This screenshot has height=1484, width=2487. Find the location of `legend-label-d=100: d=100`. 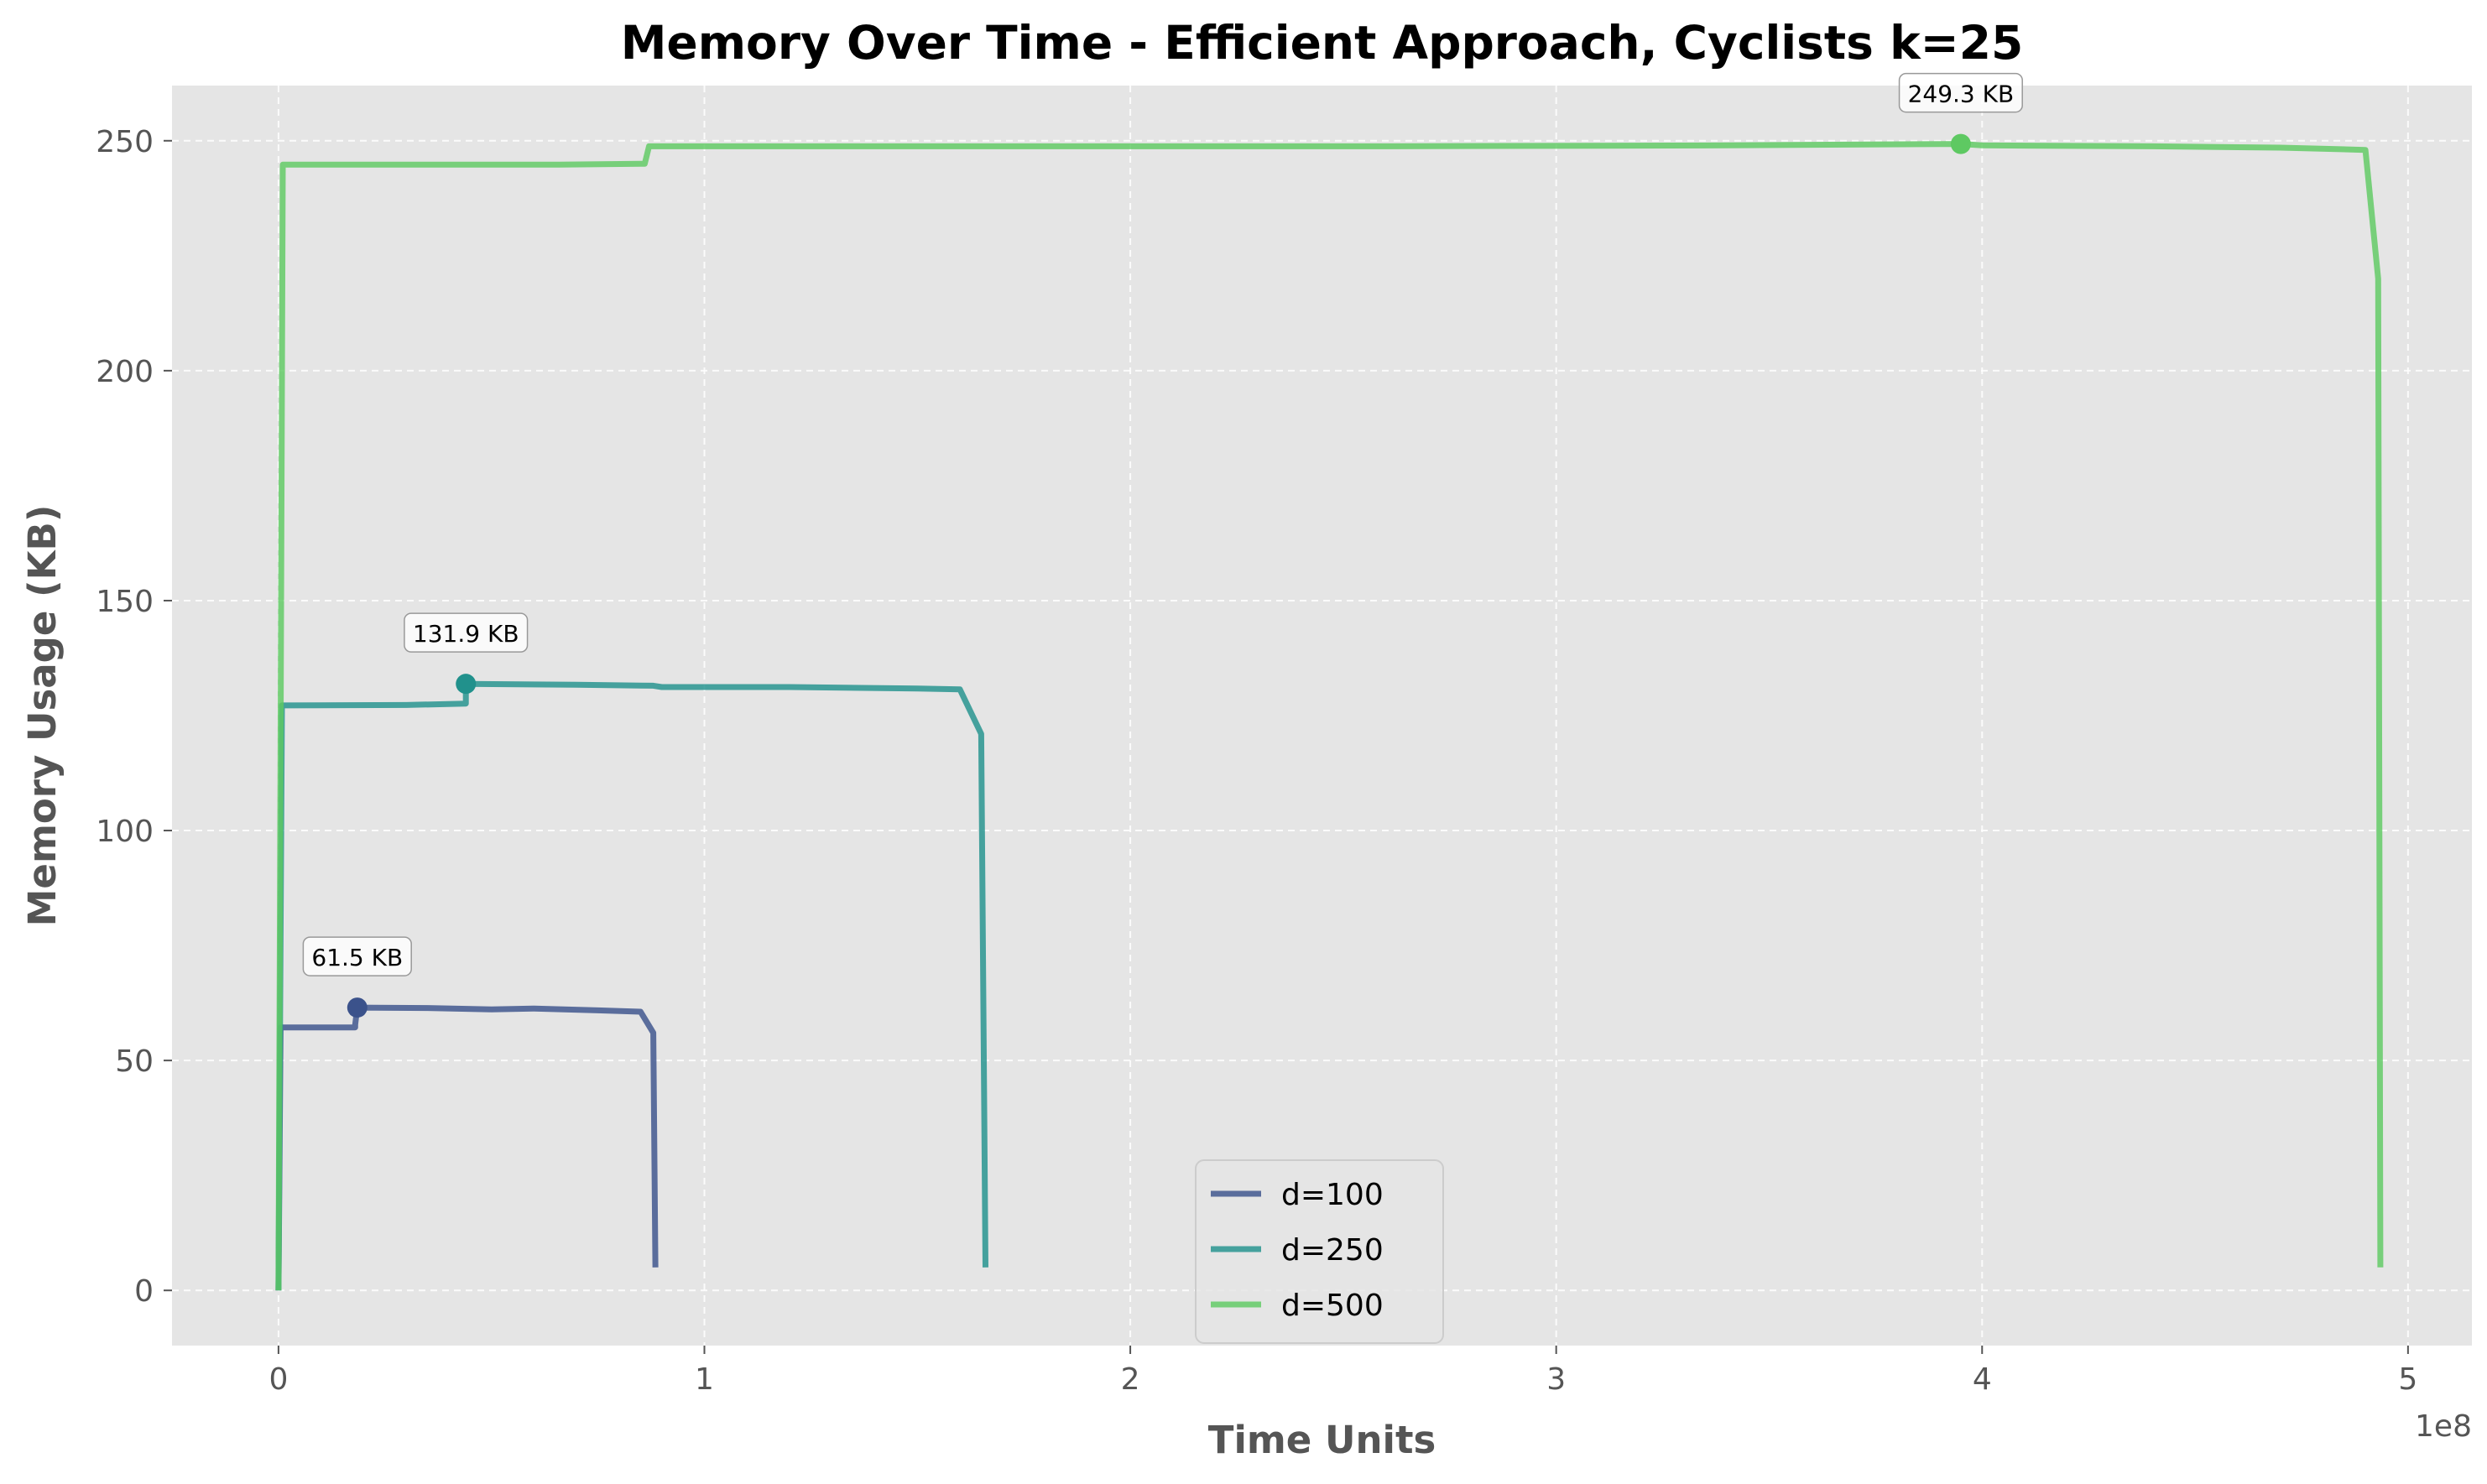

legend-label-d=100: d=100 is located at coordinates (1333, 1195).